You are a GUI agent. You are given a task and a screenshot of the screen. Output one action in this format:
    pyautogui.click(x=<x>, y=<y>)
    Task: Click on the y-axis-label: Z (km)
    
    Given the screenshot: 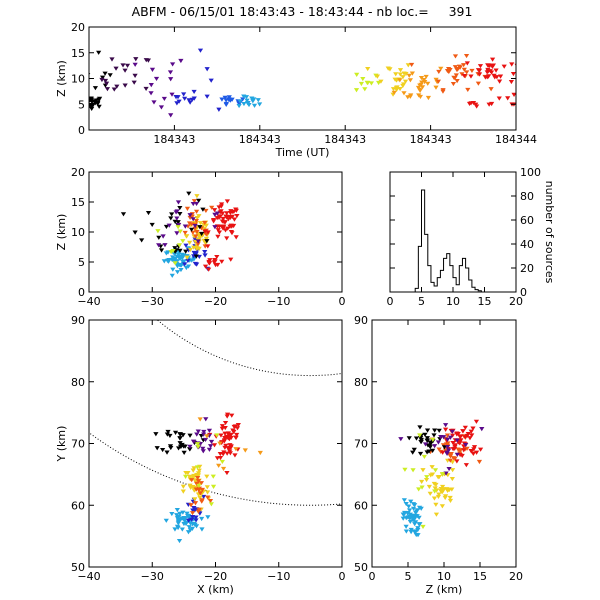 What is the action you would take?
    pyautogui.click(x=61, y=232)
    